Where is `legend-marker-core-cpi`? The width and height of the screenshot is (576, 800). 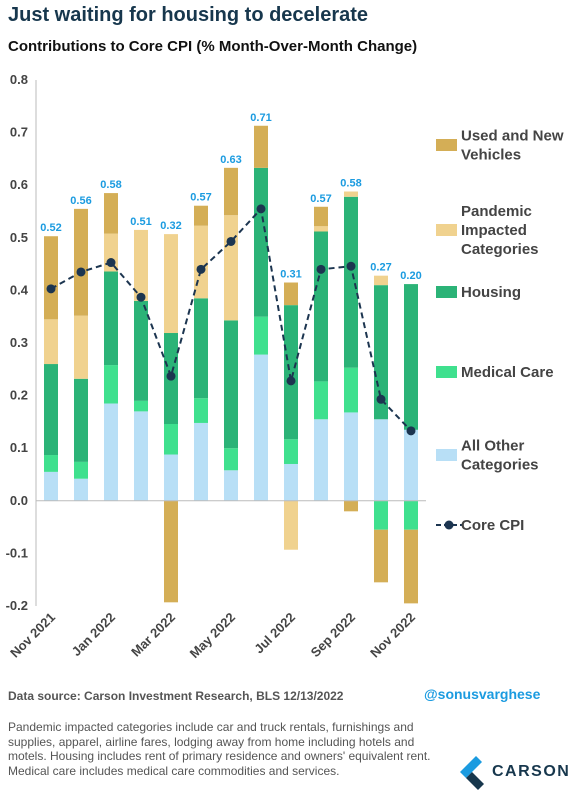
legend-marker-core-cpi is located at coordinates (449, 525).